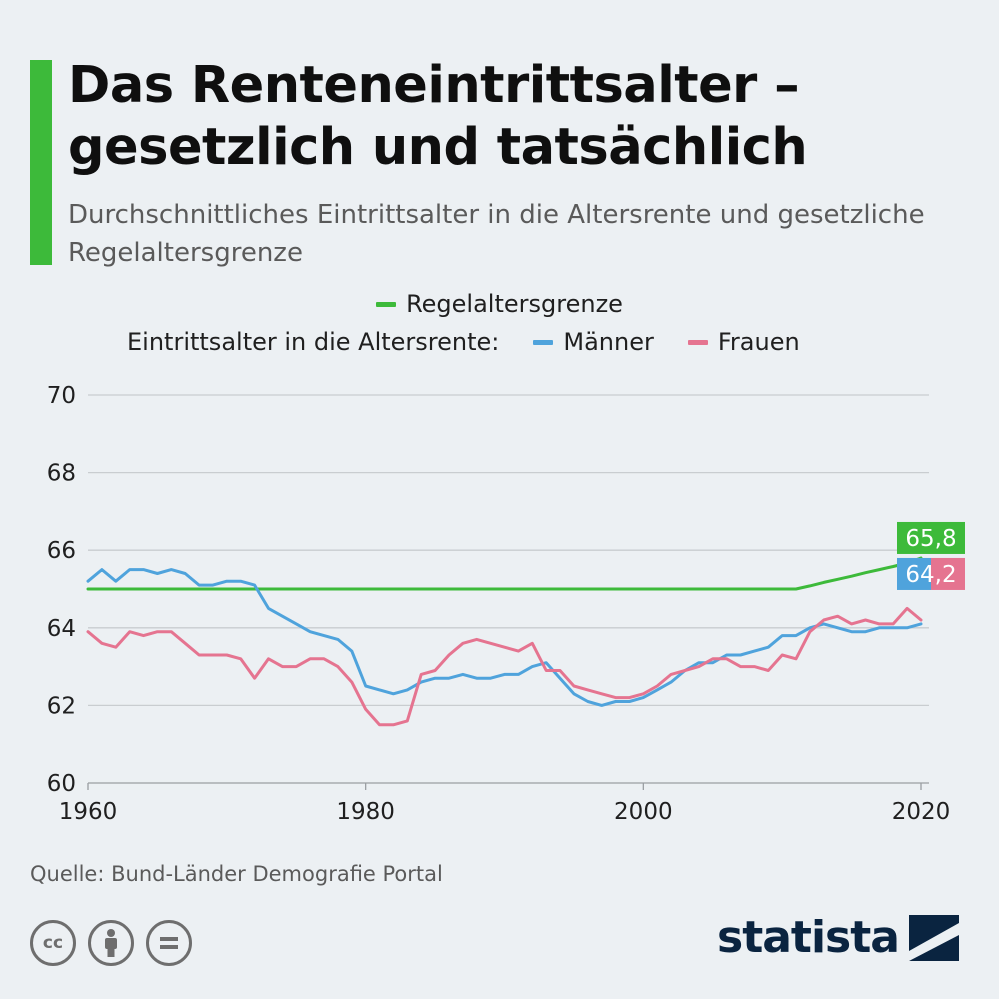 The width and height of the screenshot is (999, 999). What do you see at coordinates (643, 812) in the screenshot?
I see `x-tick-label: 2000` at bounding box center [643, 812].